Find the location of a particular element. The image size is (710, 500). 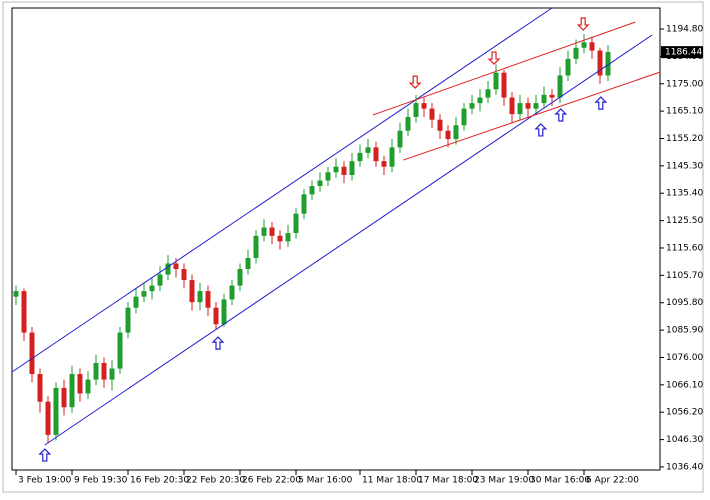

current-price-label: 1186.44 is located at coordinates (683, 53).